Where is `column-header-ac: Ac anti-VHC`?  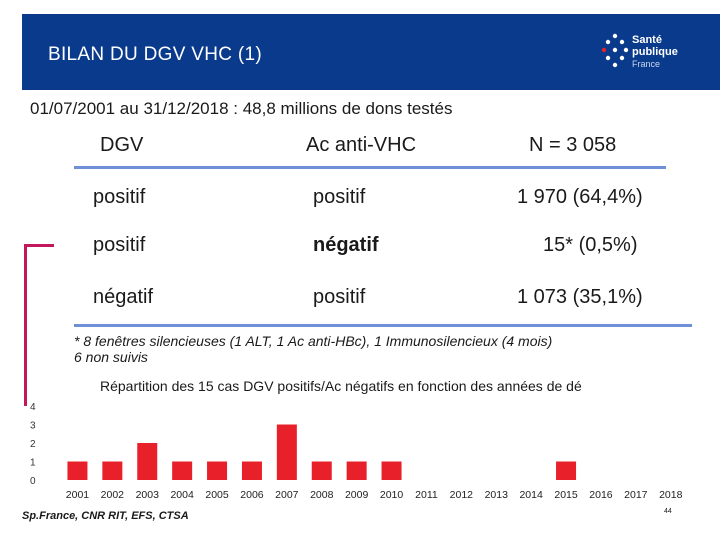 column-header-ac: Ac anti-VHC is located at coordinates (361, 145).